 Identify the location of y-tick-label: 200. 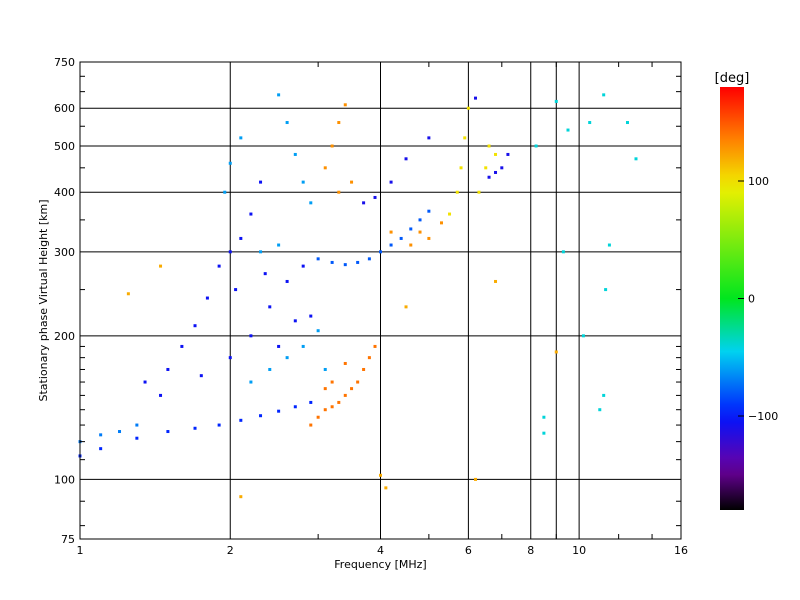
(64, 336).